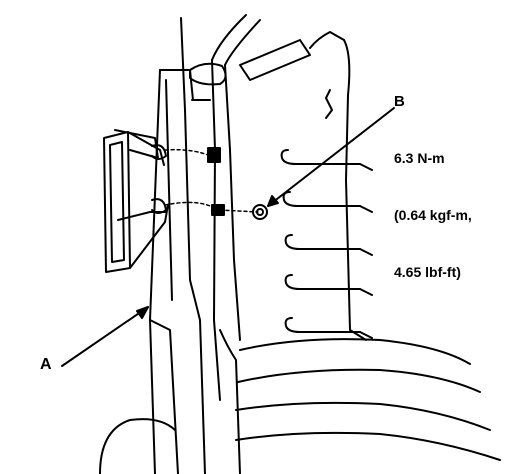 The image size is (512, 474). Describe the element at coordinates (105, 336) in the screenshot. I see `leader-line-a` at that location.